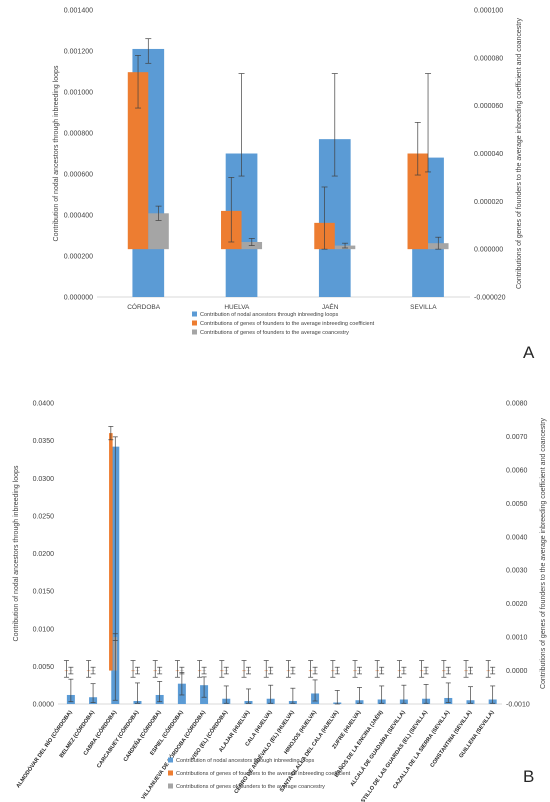  Describe the element at coordinates (44, 404) in the screenshot. I see `y-tick-label: 0.0400` at that location.